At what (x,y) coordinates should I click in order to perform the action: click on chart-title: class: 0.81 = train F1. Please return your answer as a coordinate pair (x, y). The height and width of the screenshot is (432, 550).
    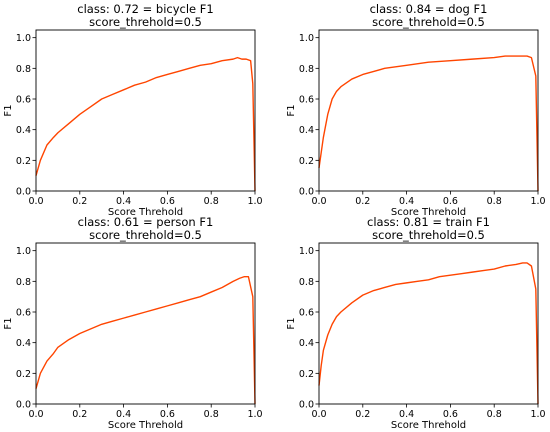
    Looking at the image, I should click on (428, 222).